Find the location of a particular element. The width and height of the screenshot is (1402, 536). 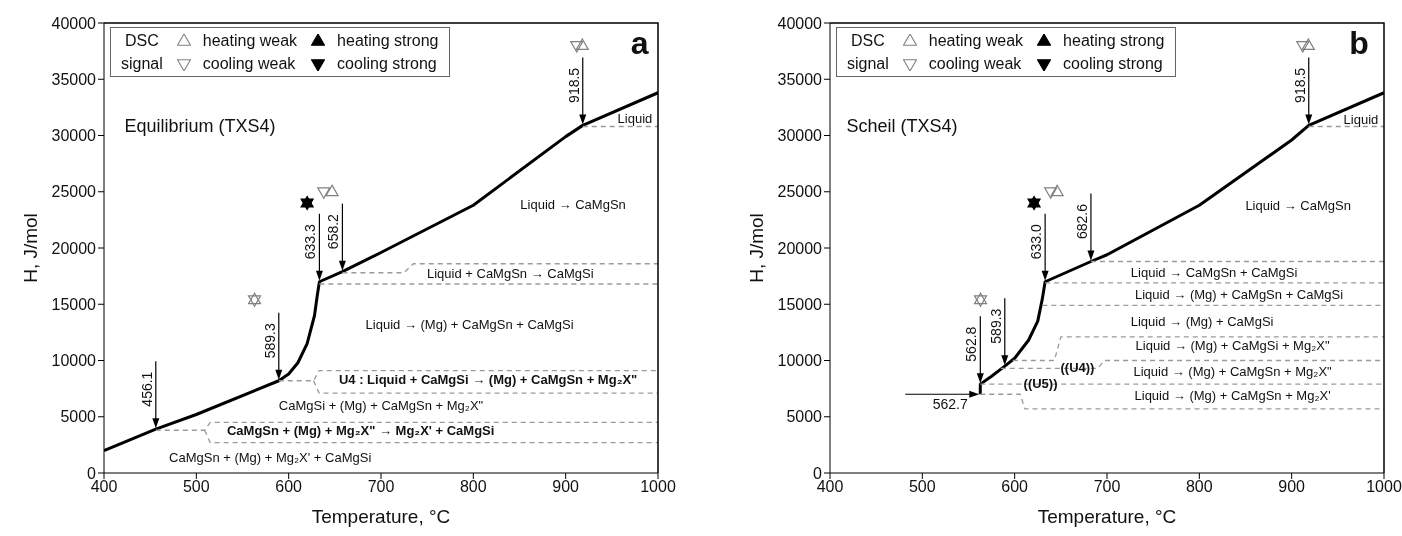

annotation: a is located at coordinates (639, 42).